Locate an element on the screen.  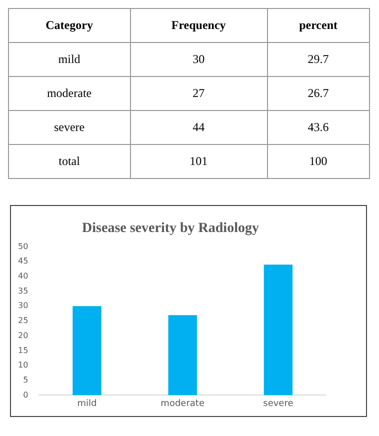
data-label: 30 is located at coordinates (199, 59).